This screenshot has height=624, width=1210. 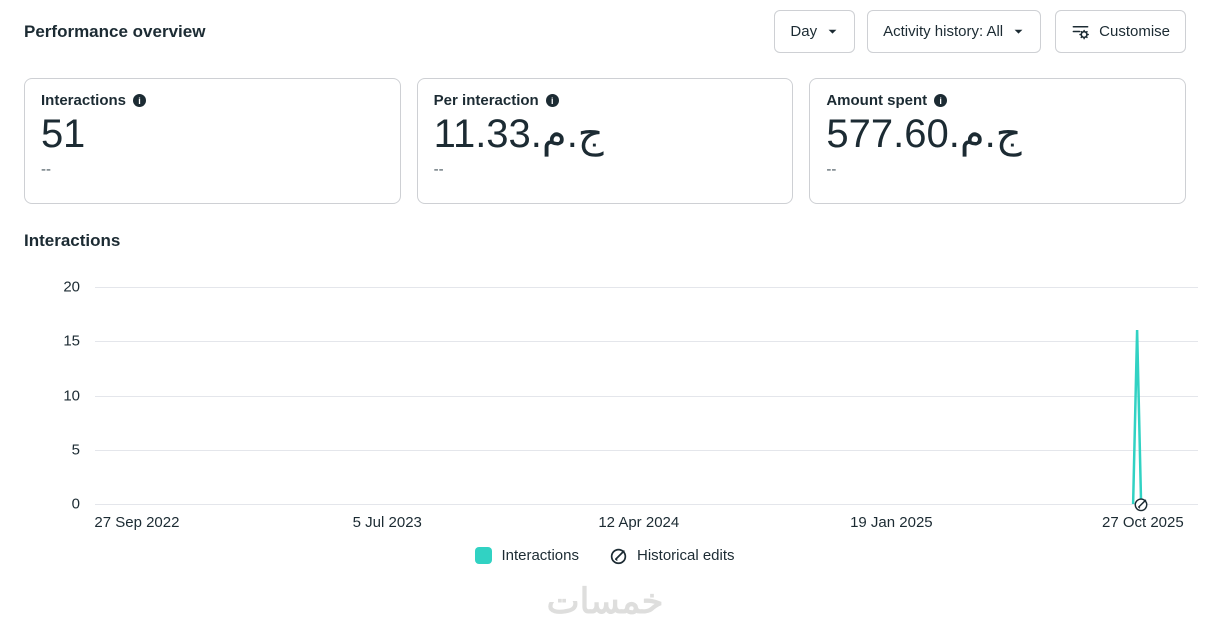 I want to click on x-tick-label: 27 Sep 2022, so click(x=137, y=522).